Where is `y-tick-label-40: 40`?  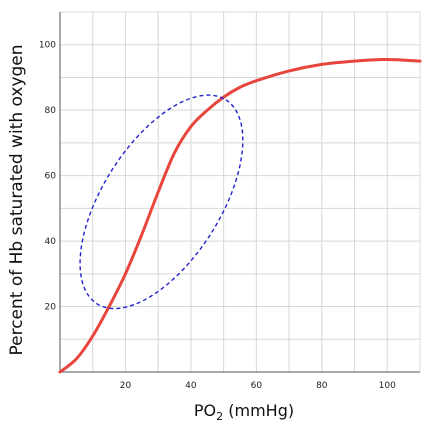 y-tick-label-40: 40 is located at coordinates (51, 242).